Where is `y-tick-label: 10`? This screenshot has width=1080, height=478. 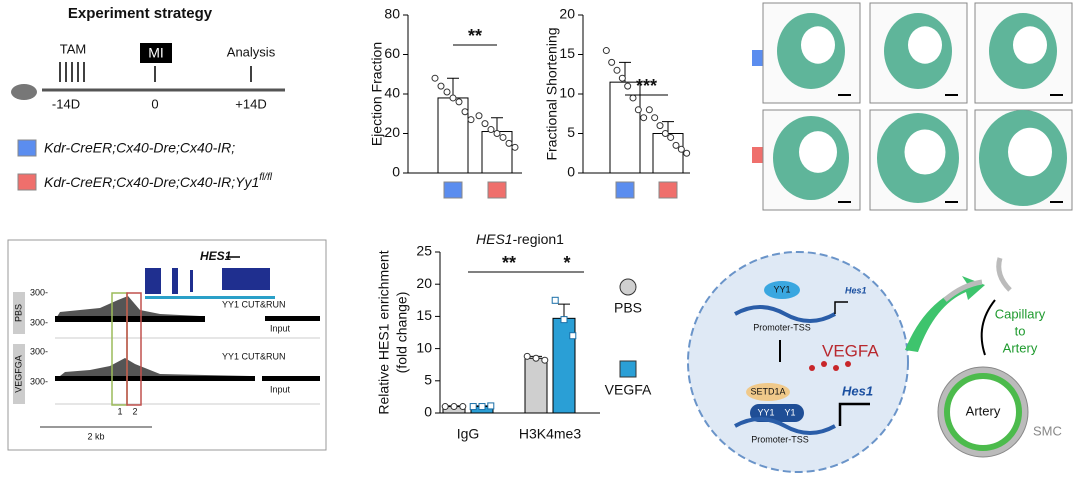
y-tick-label: 10 is located at coordinates (424, 347).